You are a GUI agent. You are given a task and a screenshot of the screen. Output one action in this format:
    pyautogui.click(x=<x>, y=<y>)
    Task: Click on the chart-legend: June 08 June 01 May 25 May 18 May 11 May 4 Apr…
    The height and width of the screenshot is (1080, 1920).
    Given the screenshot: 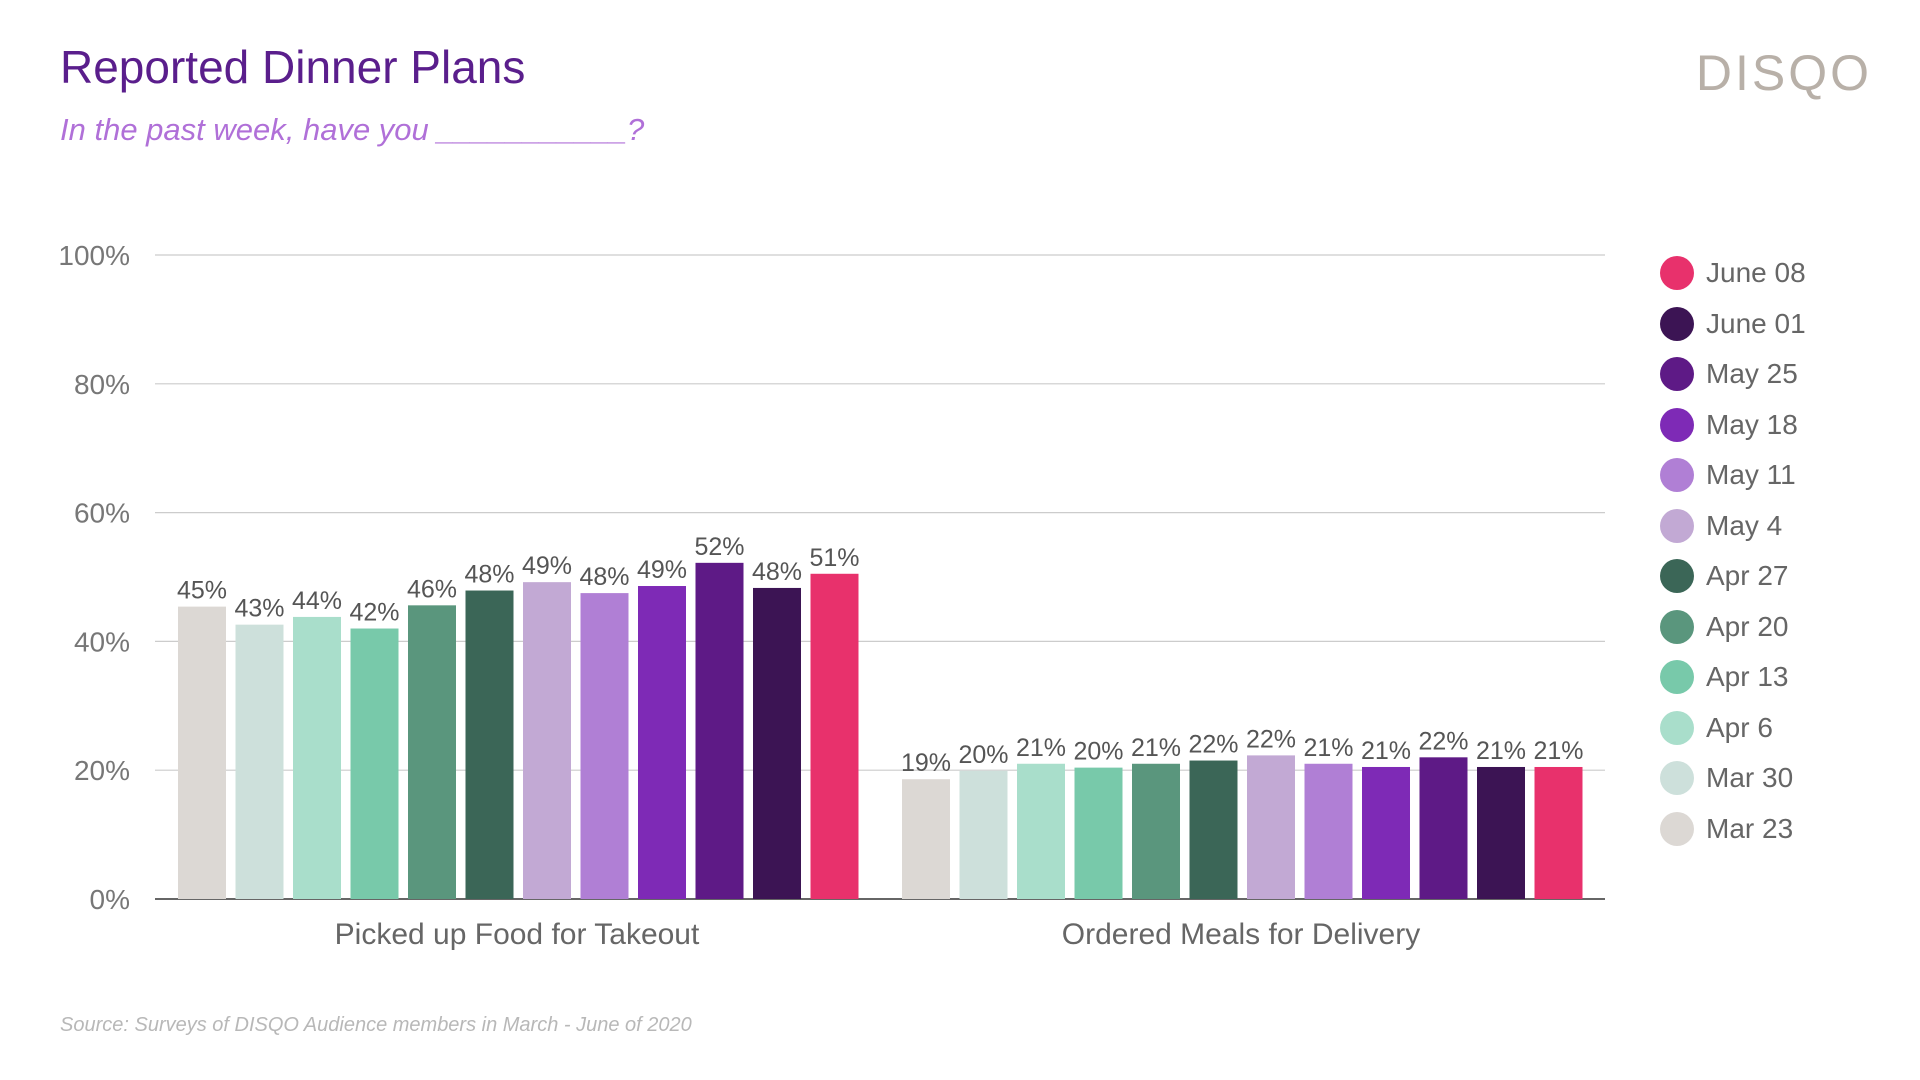 What is the action you would take?
    pyautogui.click(x=1733, y=551)
    